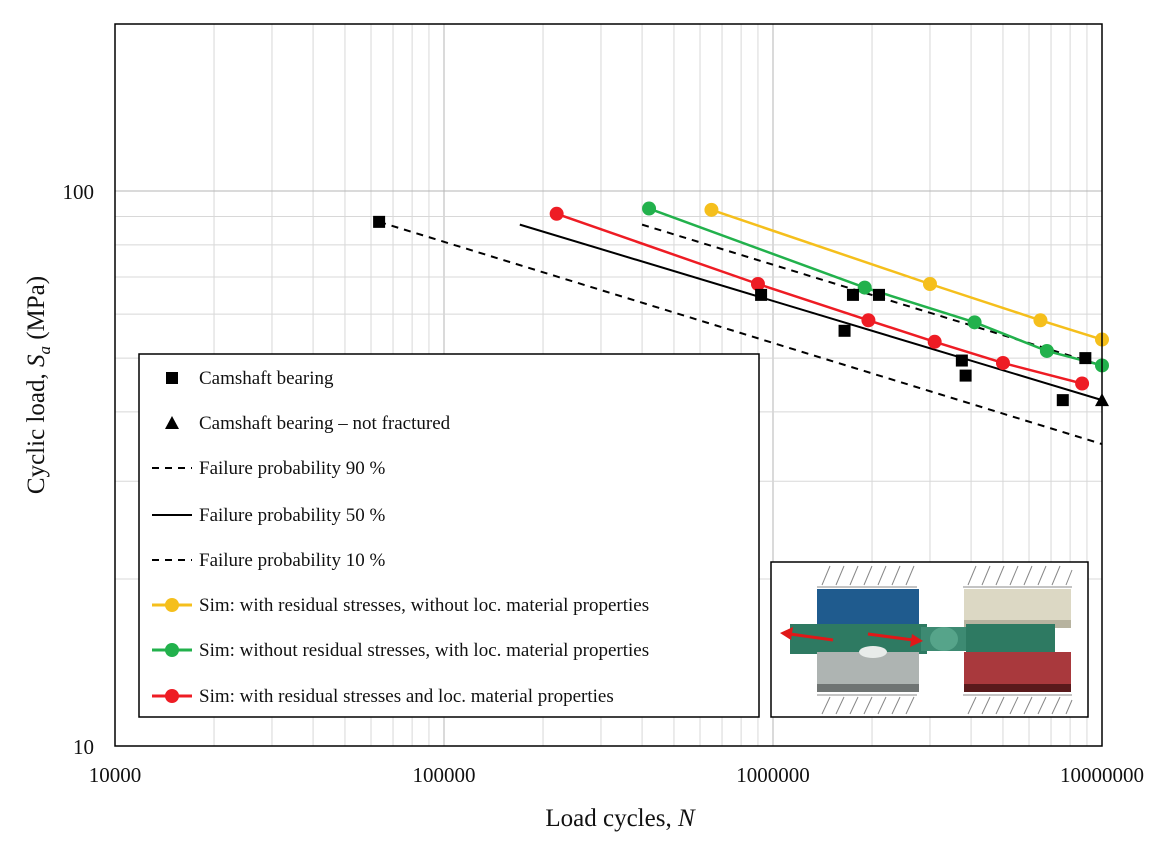 The image size is (1170, 856). I want to click on inset-grey-shadow, so click(868, 688).